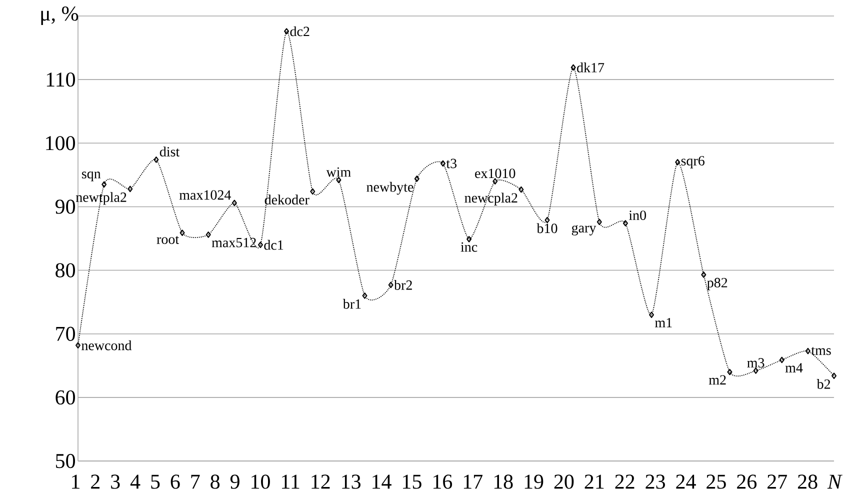 The image size is (845, 493). What do you see at coordinates (821, 351) in the screenshot?
I see `annotation: tms` at bounding box center [821, 351].